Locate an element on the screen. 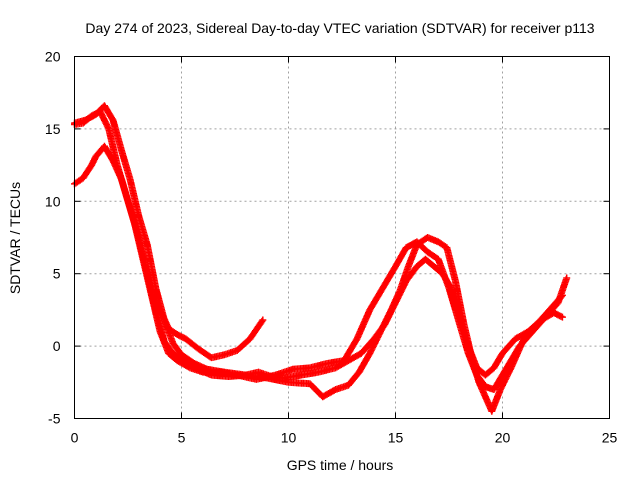 Image resolution: width=640 pixels, height=480 pixels. y-tick-label: 15 is located at coordinates (53, 129).